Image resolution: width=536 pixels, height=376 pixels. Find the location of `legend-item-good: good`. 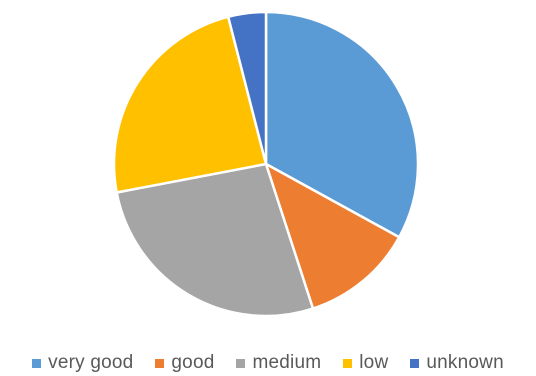

legend-item-good: good is located at coordinates (184, 363).